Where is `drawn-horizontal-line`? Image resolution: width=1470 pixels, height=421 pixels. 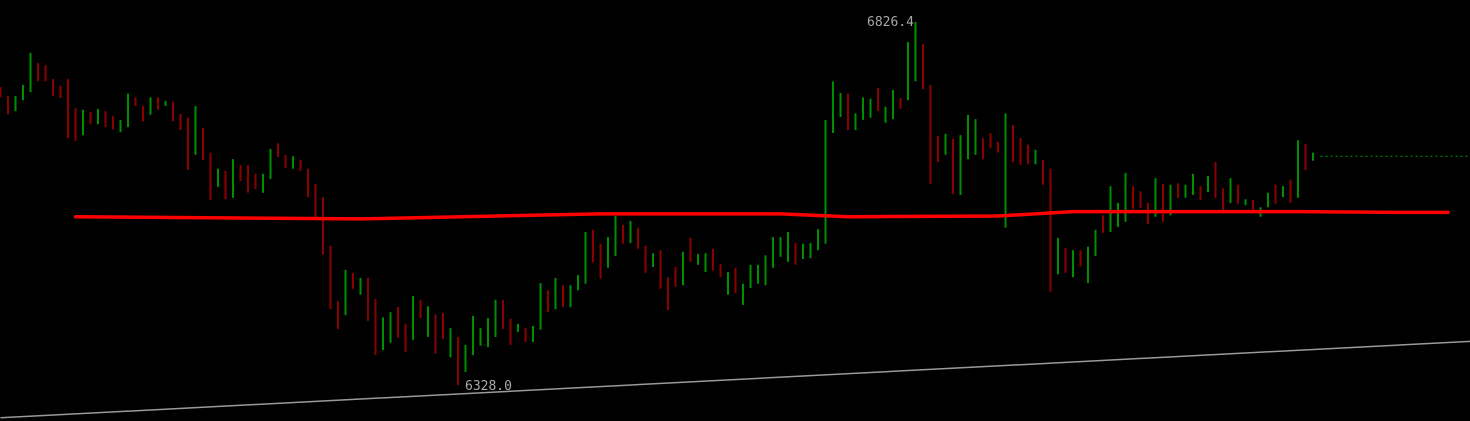 drawn-horizontal-line is located at coordinates (761, 215).